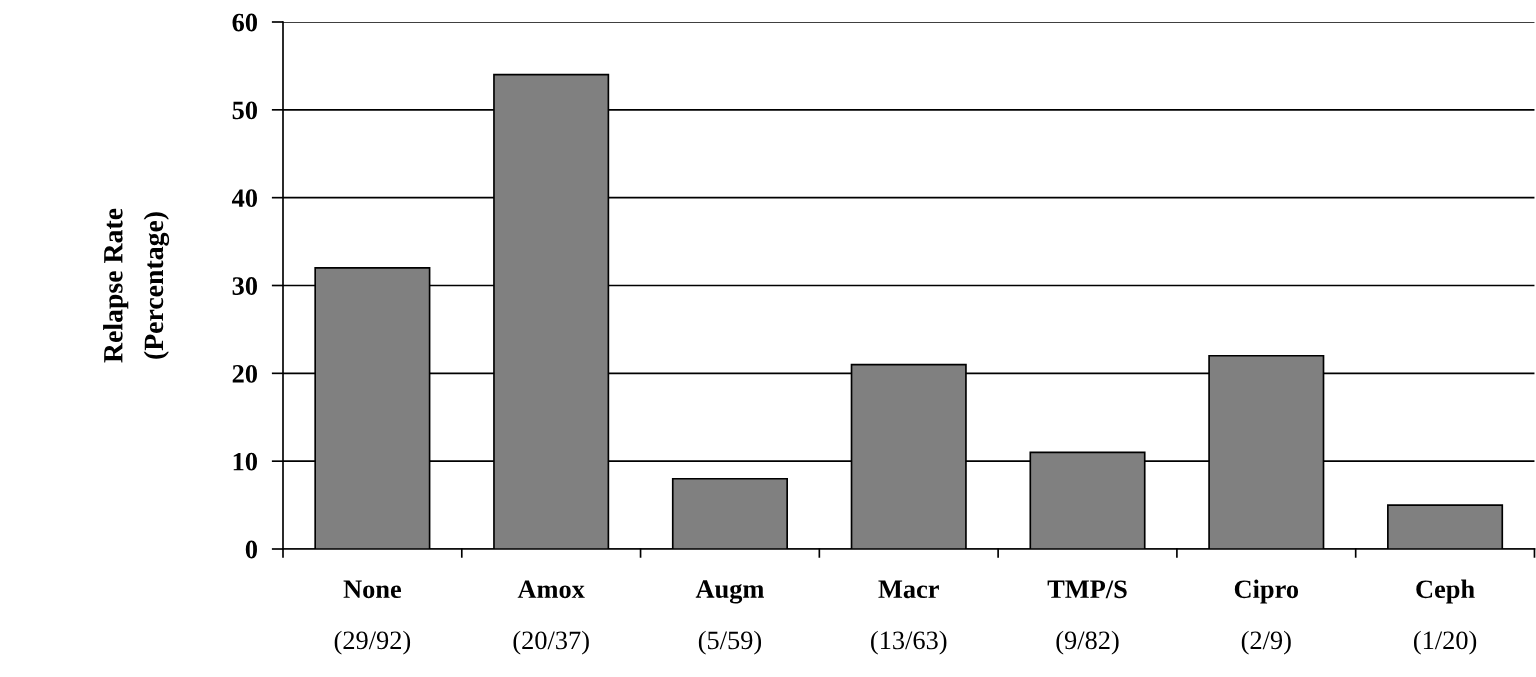 This screenshot has width=1536, height=677. Describe the element at coordinates (244, 286) in the screenshot. I see `y-tick-label: 30` at that location.